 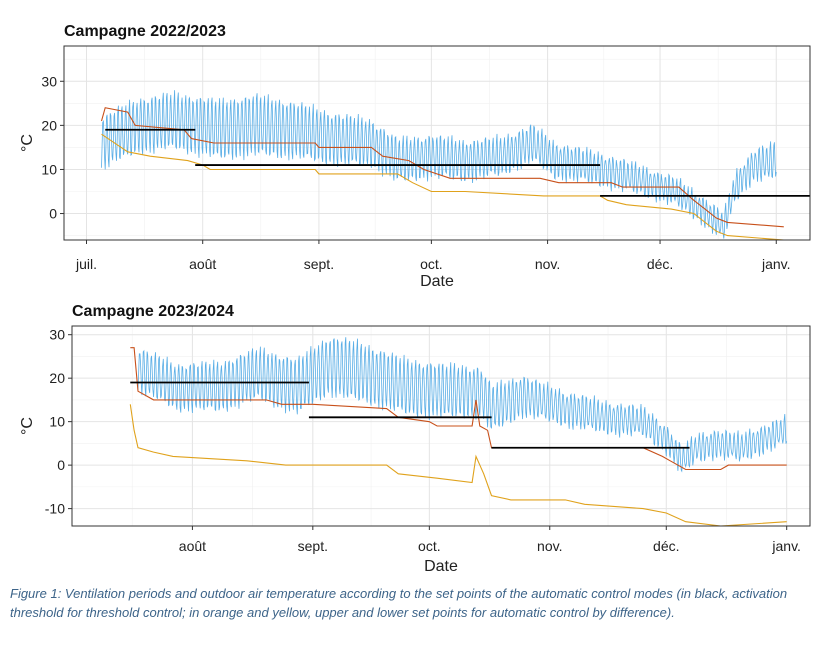 What do you see at coordinates (55, 509) in the screenshot?
I see `y-tick-label: -10` at bounding box center [55, 509].